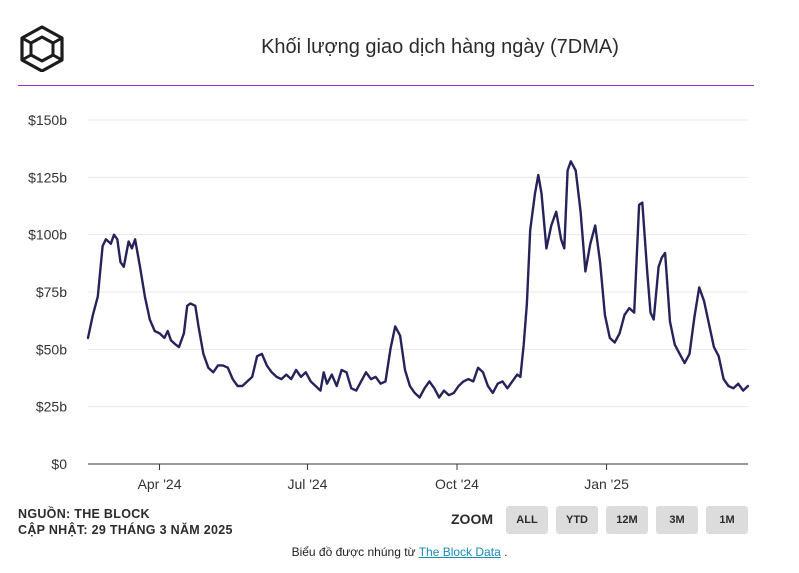  What do you see at coordinates (84, 514) in the screenshot?
I see `source-label: NGUỒN: THE BLOCK` at bounding box center [84, 514].